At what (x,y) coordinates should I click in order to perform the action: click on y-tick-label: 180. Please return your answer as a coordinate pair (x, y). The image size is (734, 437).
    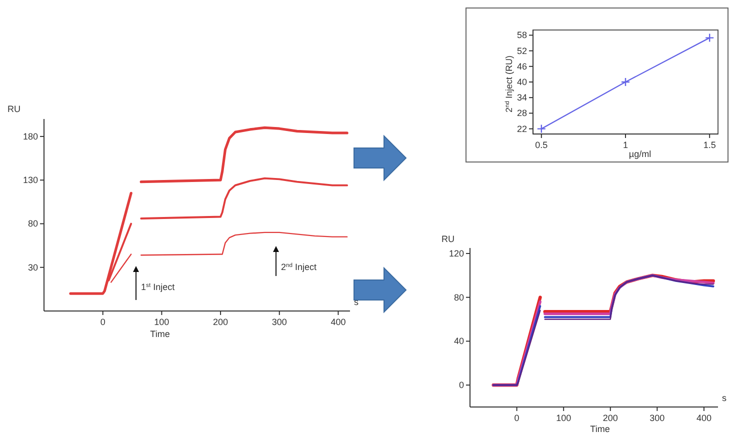
    Looking at the image, I should click on (30, 136).